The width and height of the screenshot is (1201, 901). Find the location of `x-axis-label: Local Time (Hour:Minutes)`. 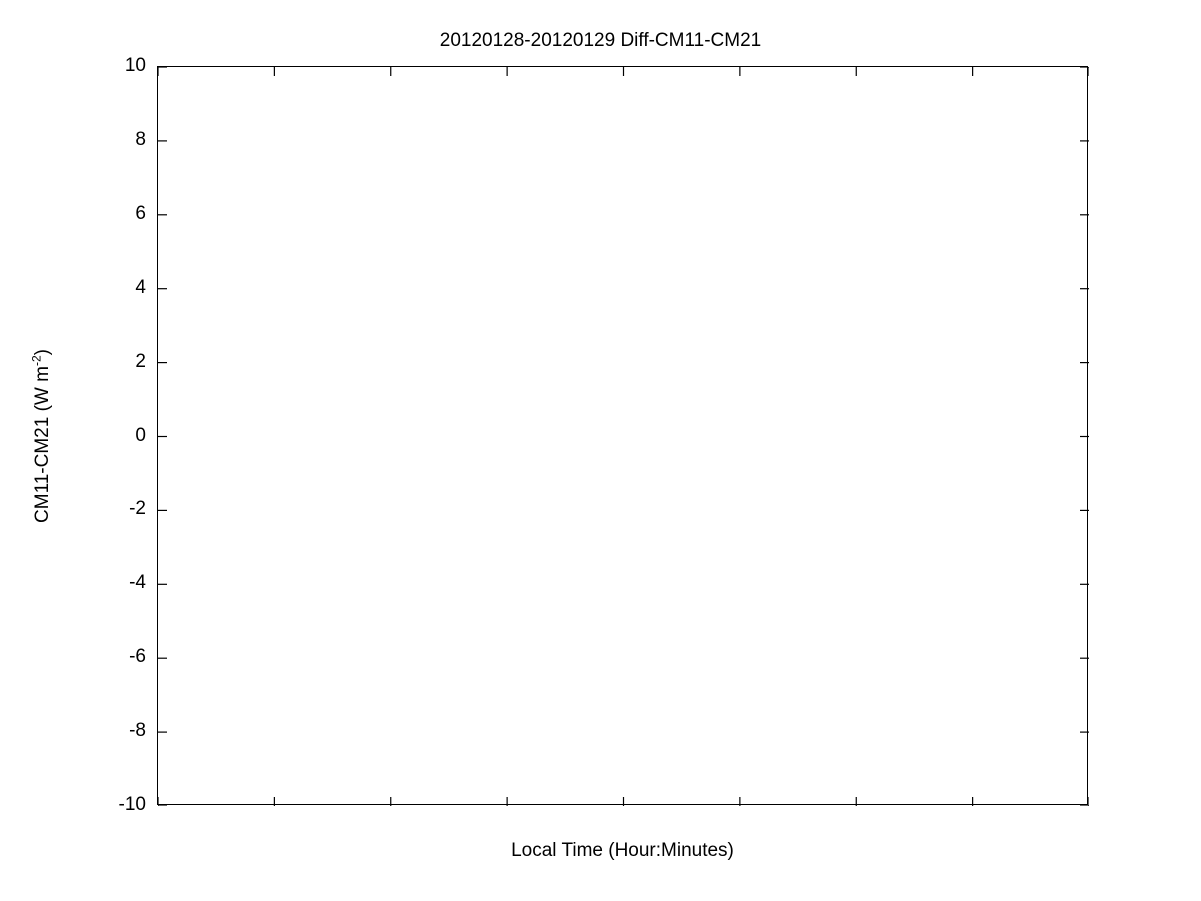

x-axis-label: Local Time (Hour:Minutes) is located at coordinates (622, 850).